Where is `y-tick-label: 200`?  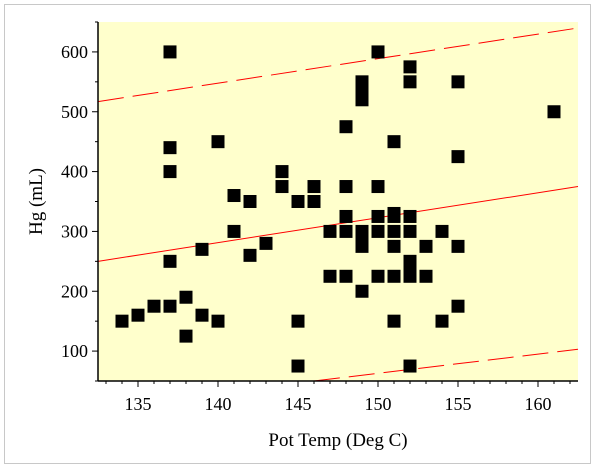 y-tick-label: 200 is located at coordinates (74, 291).